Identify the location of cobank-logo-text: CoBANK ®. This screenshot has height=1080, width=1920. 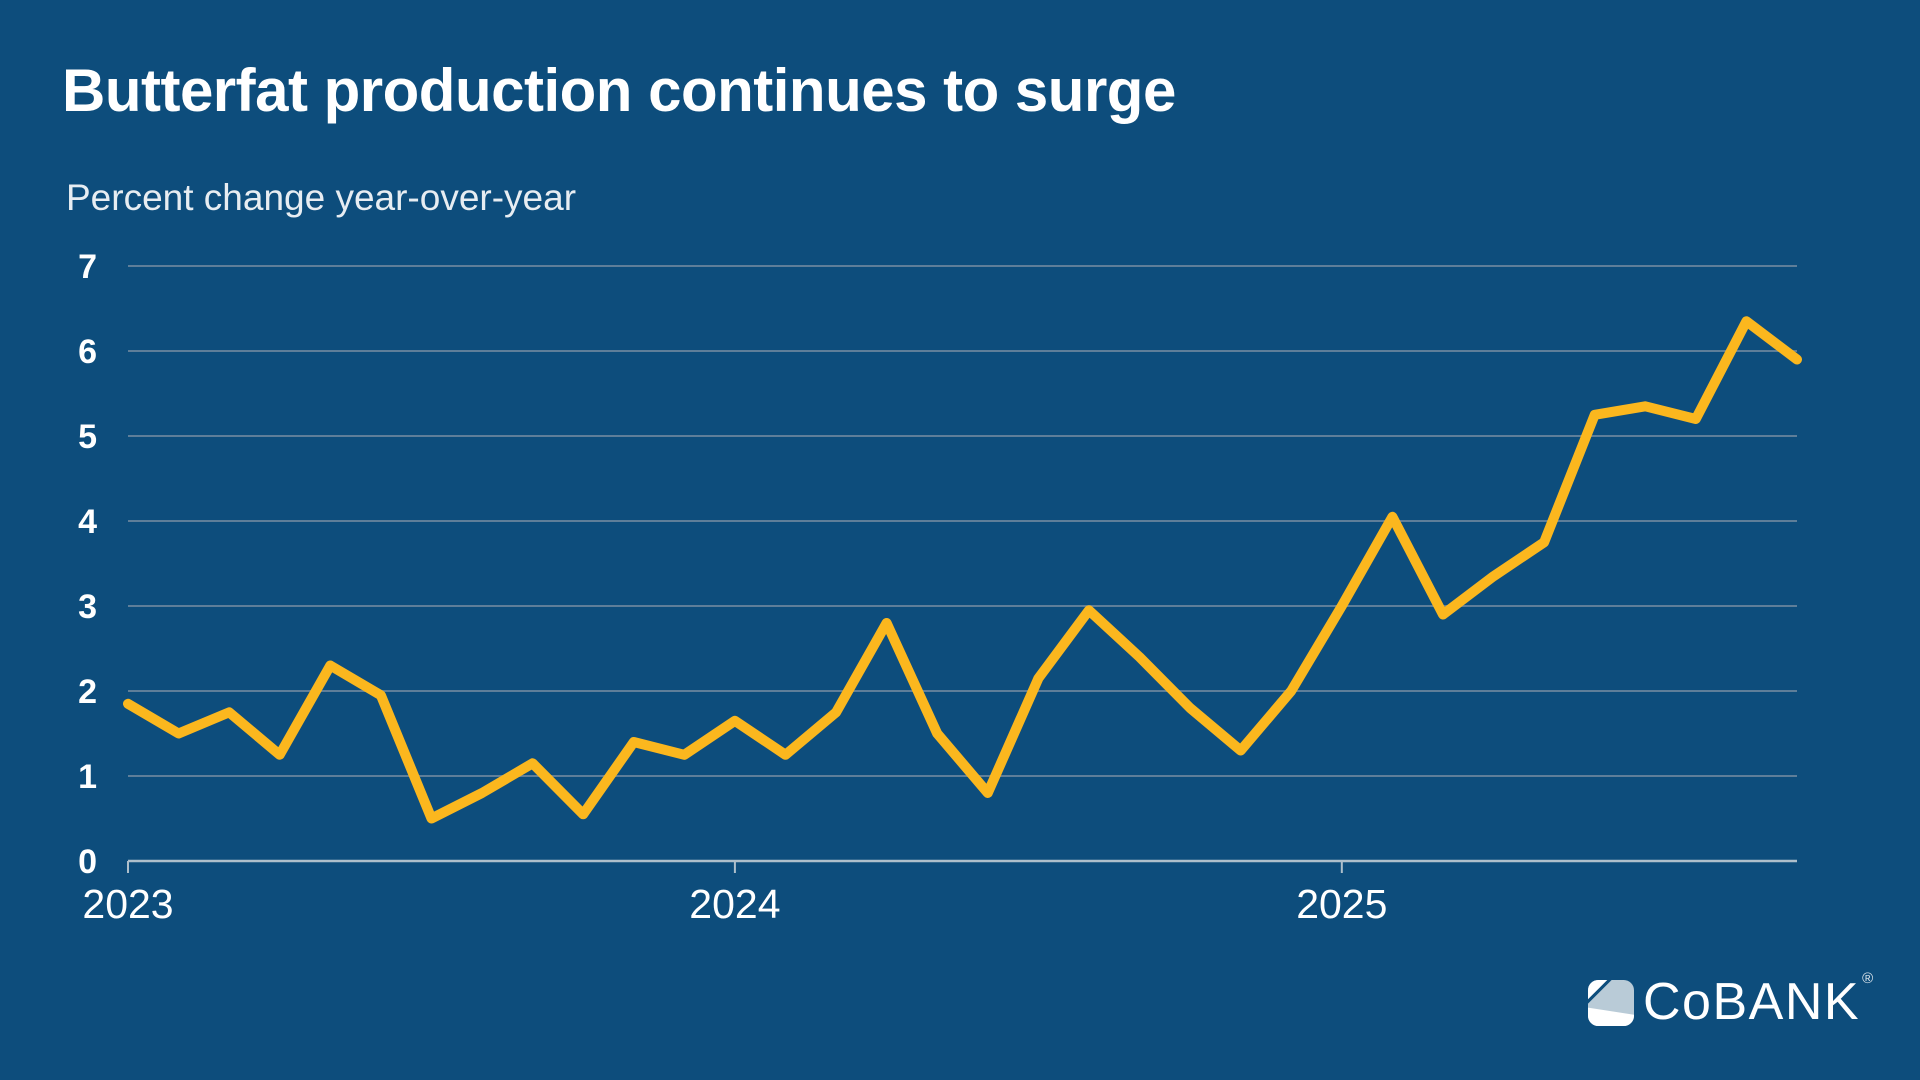
(1759, 1000).